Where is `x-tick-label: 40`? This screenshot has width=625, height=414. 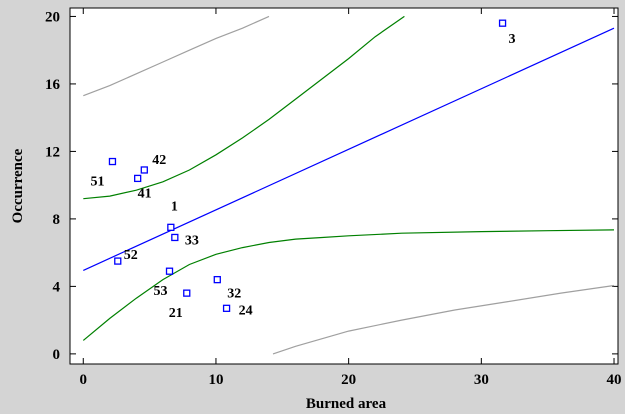 x-tick-label: 40 is located at coordinates (614, 380).